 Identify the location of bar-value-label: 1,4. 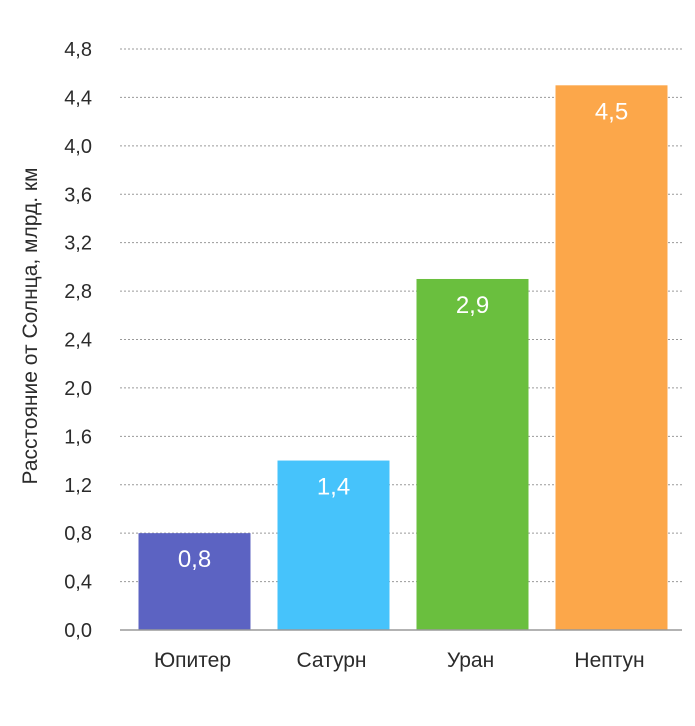
(333, 487).